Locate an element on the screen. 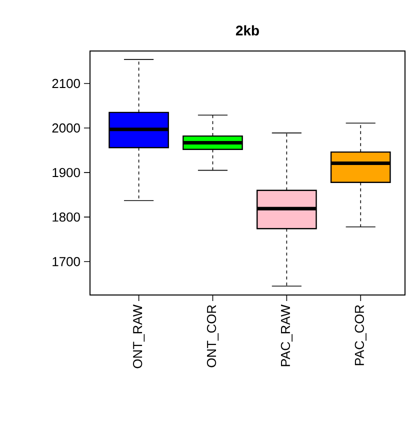 Image resolution: width=410 pixels, height=426 pixels. x-tick-label: PAC_COR is located at coordinates (360, 335).